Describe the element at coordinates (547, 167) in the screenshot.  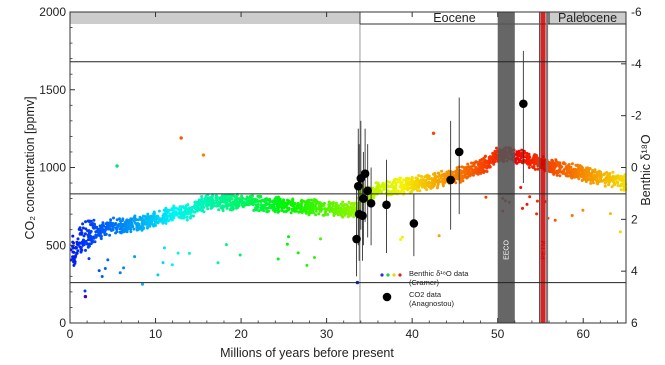
I see `petm-edge` at that location.